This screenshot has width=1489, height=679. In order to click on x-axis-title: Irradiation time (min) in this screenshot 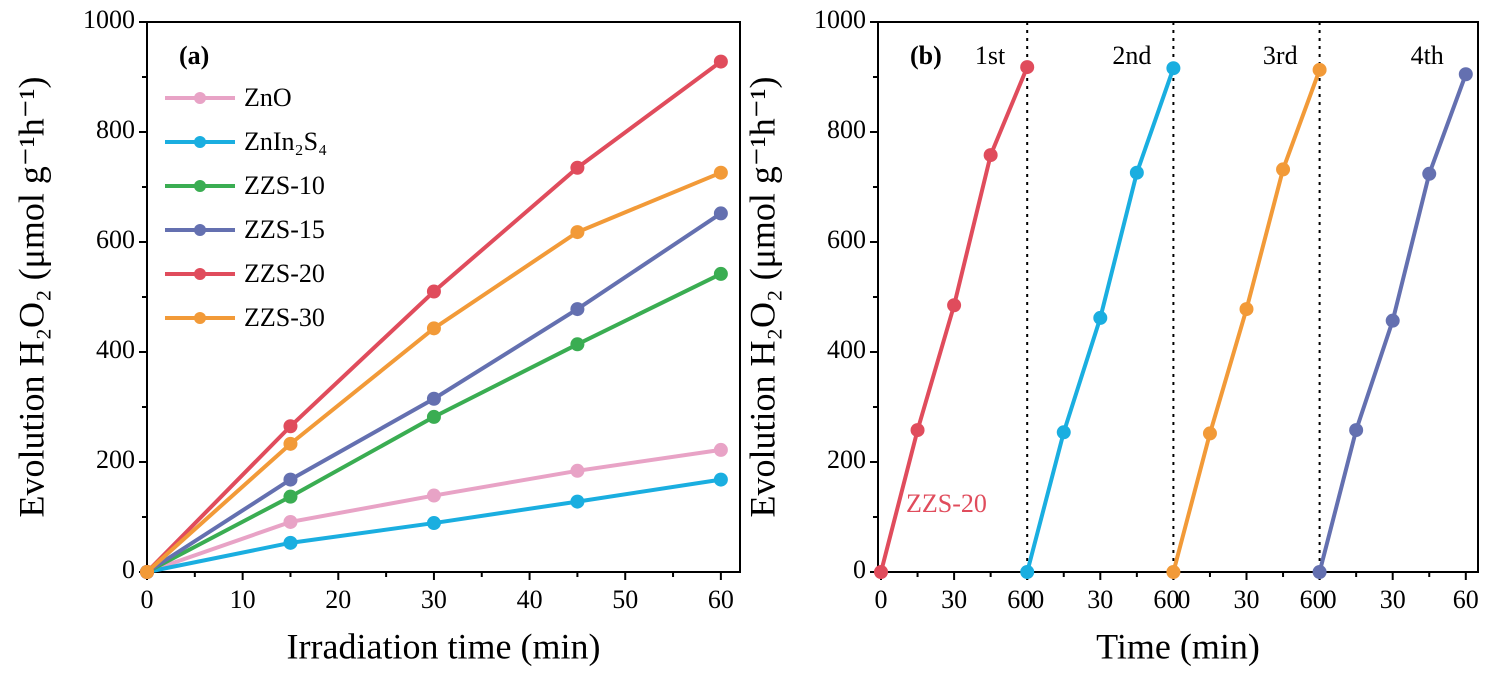, I will do `click(444, 646)`.